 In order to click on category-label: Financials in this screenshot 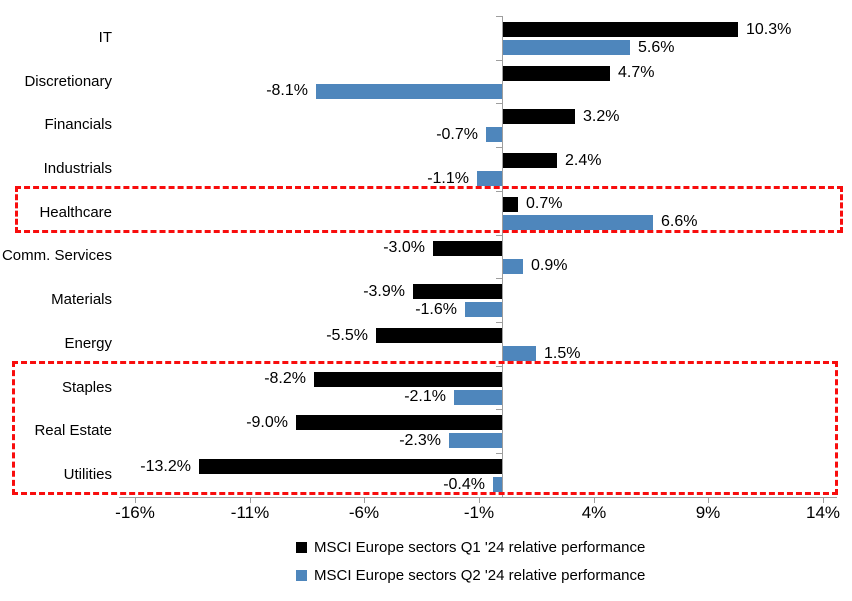, I will do `click(78, 124)`.